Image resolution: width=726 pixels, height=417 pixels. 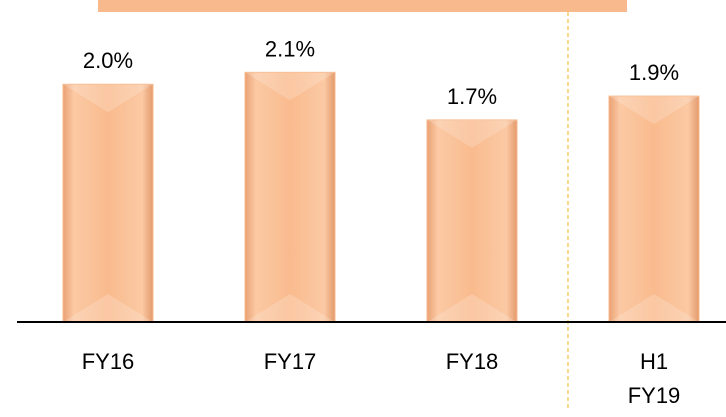 I want to click on value-label: 2.1%, so click(x=290, y=48).